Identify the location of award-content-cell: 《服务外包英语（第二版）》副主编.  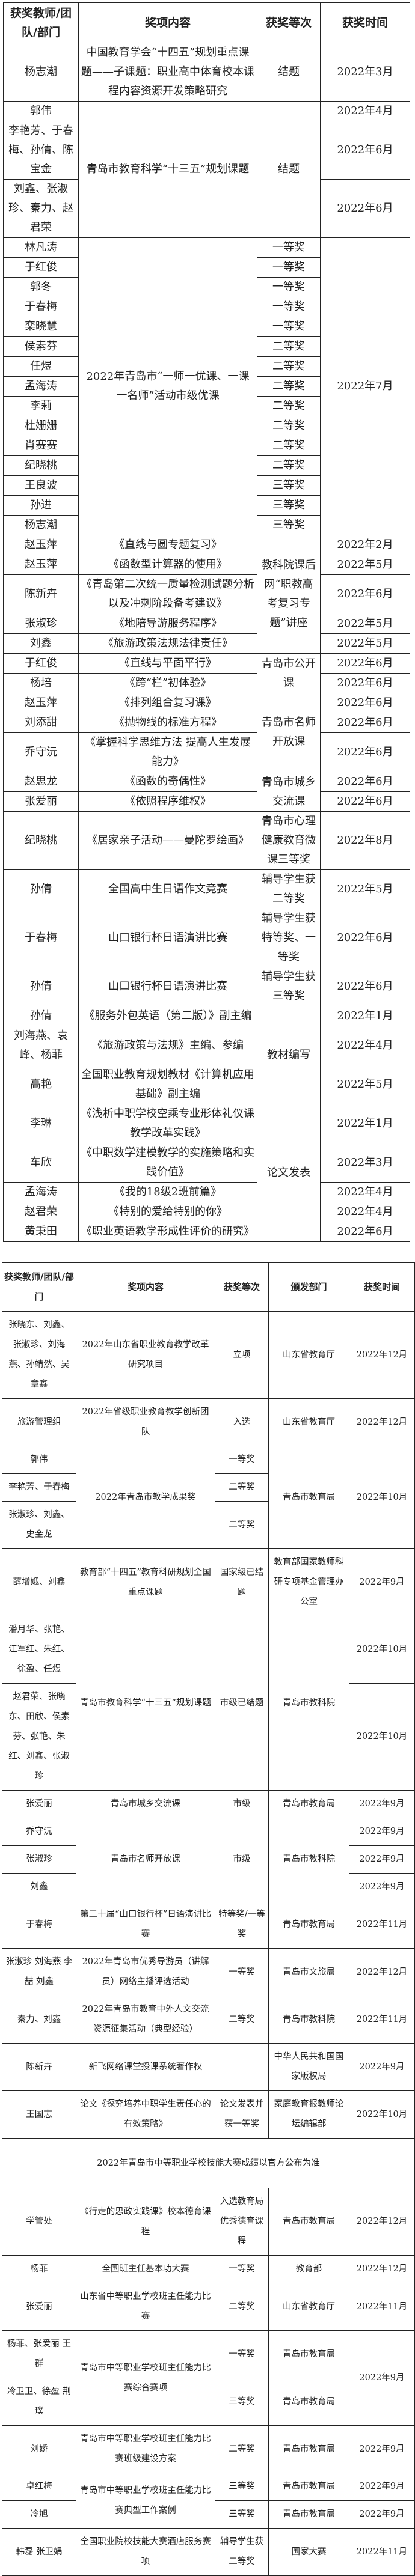
(167, 1016).